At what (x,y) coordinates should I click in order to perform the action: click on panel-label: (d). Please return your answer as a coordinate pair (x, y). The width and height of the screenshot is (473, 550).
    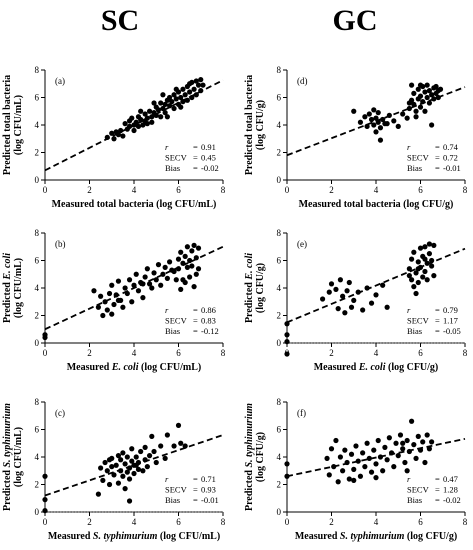
    Looking at the image, I should click on (302, 81).